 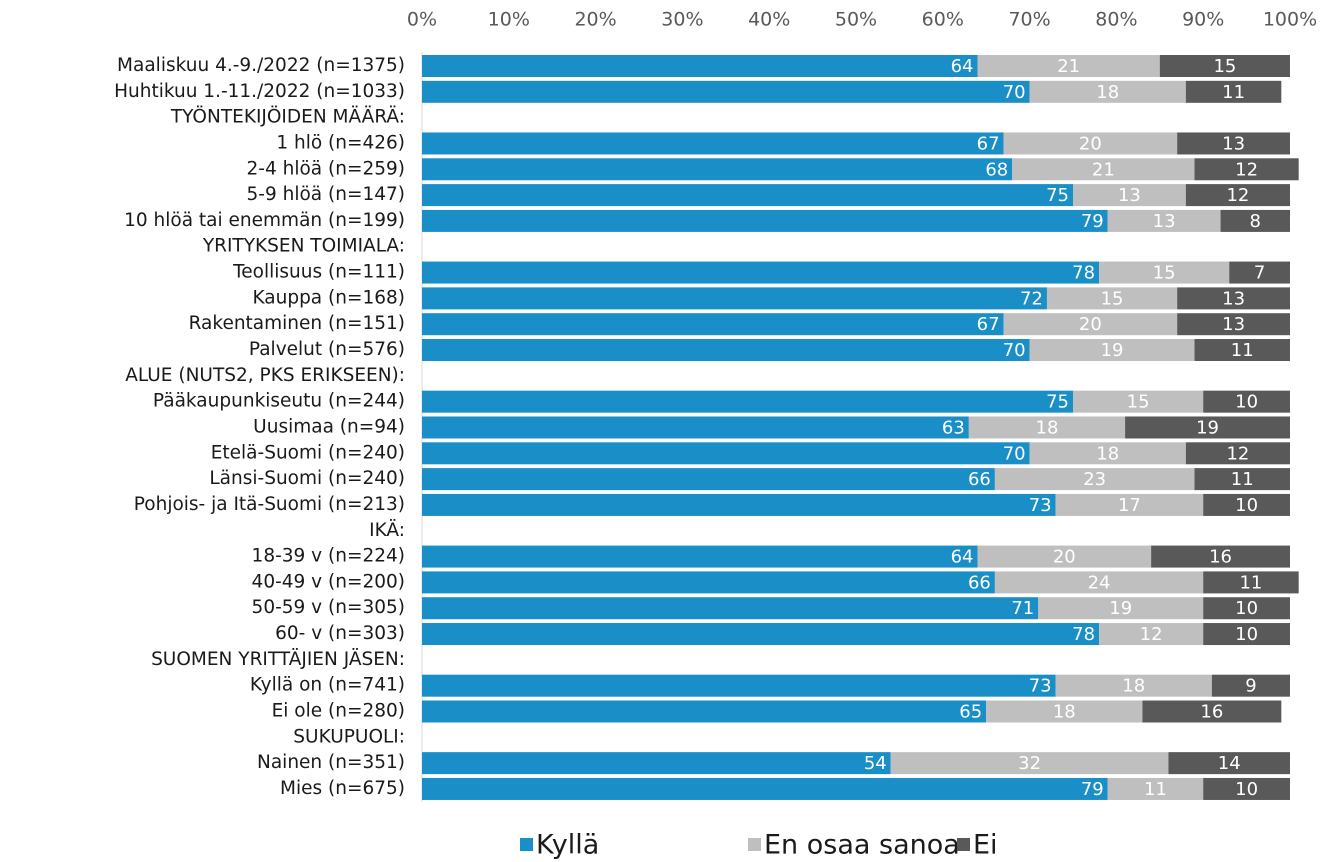 I want to click on data-label: 32, so click(x=1029, y=763).